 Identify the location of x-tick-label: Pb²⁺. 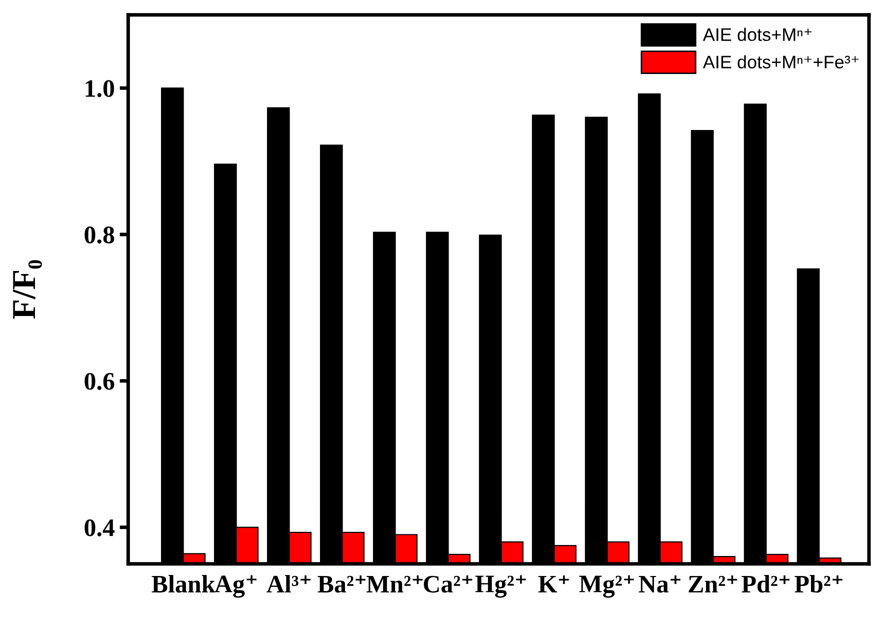
(818, 584).